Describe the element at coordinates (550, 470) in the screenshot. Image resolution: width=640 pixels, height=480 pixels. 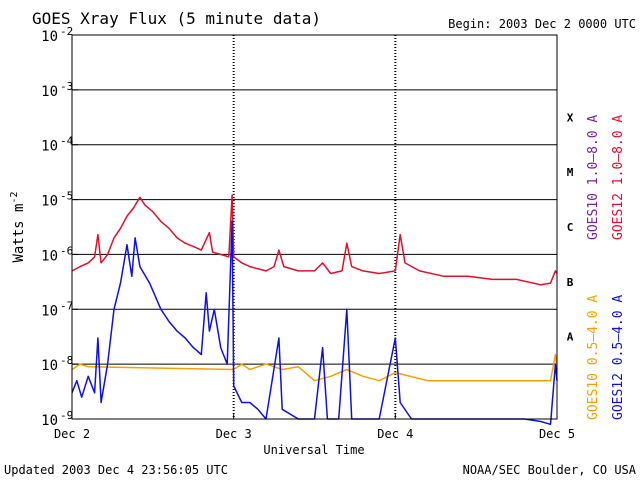
I see `credit-text: NOAA/SEC Boulder, CO USA` at that location.